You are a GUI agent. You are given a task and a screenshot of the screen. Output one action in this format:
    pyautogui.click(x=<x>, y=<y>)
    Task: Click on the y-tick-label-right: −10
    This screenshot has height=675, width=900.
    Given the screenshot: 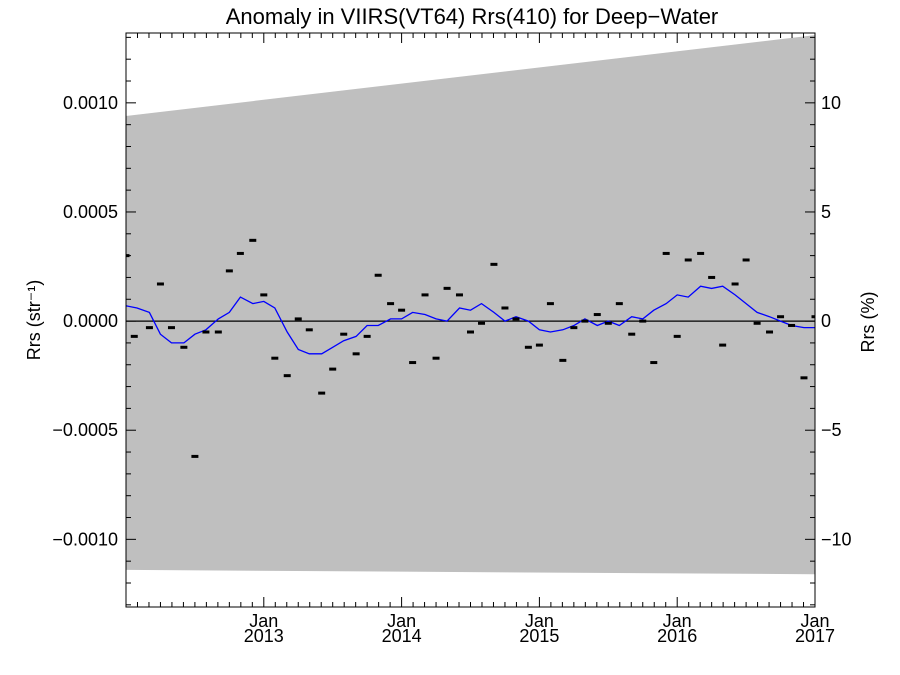 What is the action you would take?
    pyautogui.click(x=836, y=539)
    